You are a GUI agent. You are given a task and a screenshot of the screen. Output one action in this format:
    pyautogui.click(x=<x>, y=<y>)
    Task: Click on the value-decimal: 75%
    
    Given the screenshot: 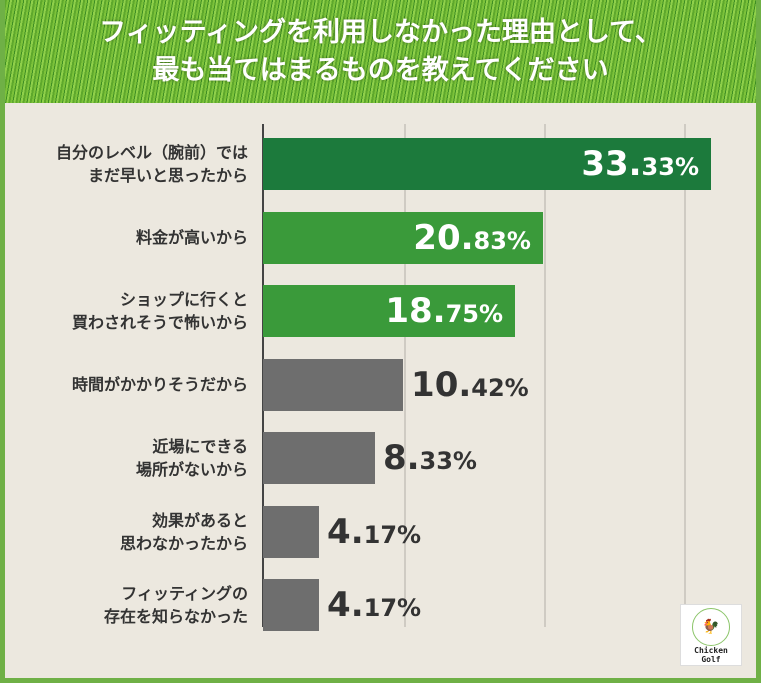 What is the action you would take?
    pyautogui.click(x=474, y=314)
    